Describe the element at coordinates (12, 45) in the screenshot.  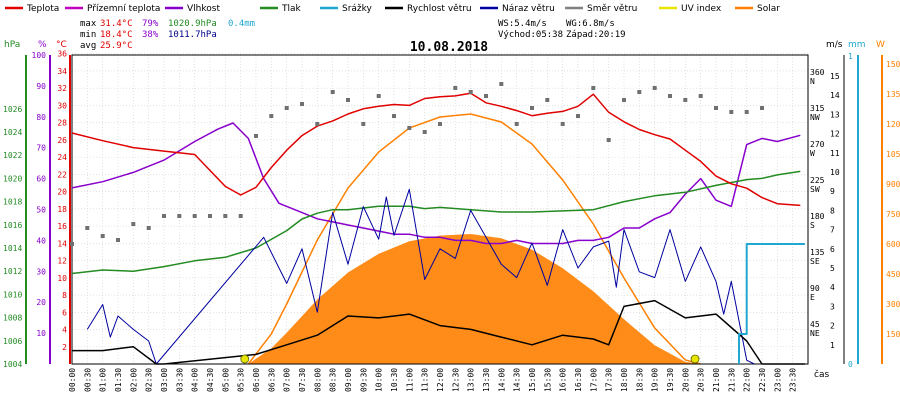
I see `pressure-unit: hPa` at that location.